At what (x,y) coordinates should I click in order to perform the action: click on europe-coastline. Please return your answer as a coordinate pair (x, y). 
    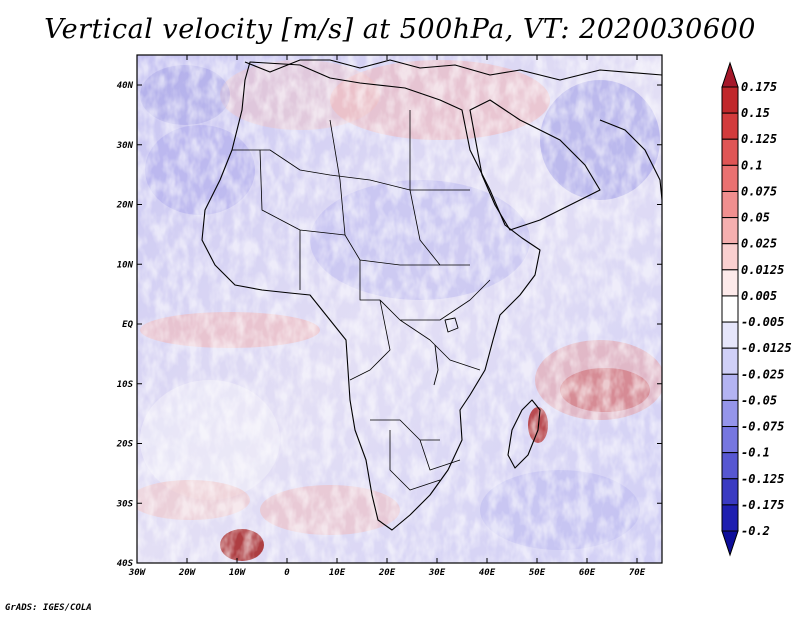
    Looking at the image, I should click on (453, 70).